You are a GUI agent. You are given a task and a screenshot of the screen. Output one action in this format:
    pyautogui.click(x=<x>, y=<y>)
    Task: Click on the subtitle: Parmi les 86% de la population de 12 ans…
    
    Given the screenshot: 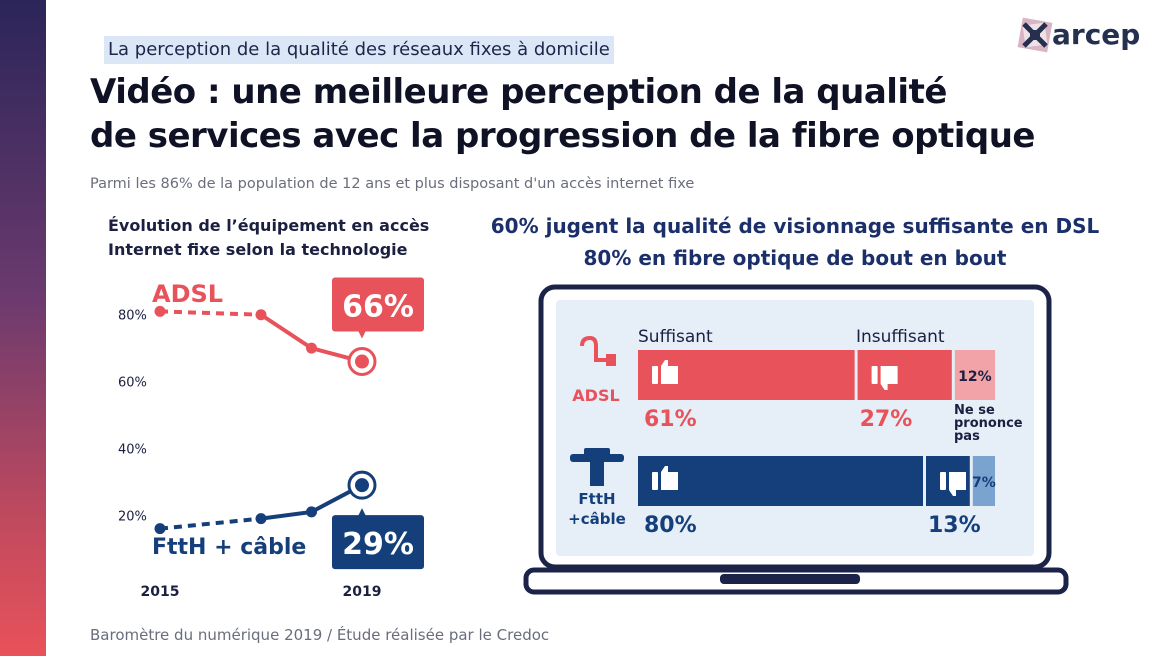 What is the action you would take?
    pyautogui.click(x=392, y=184)
    